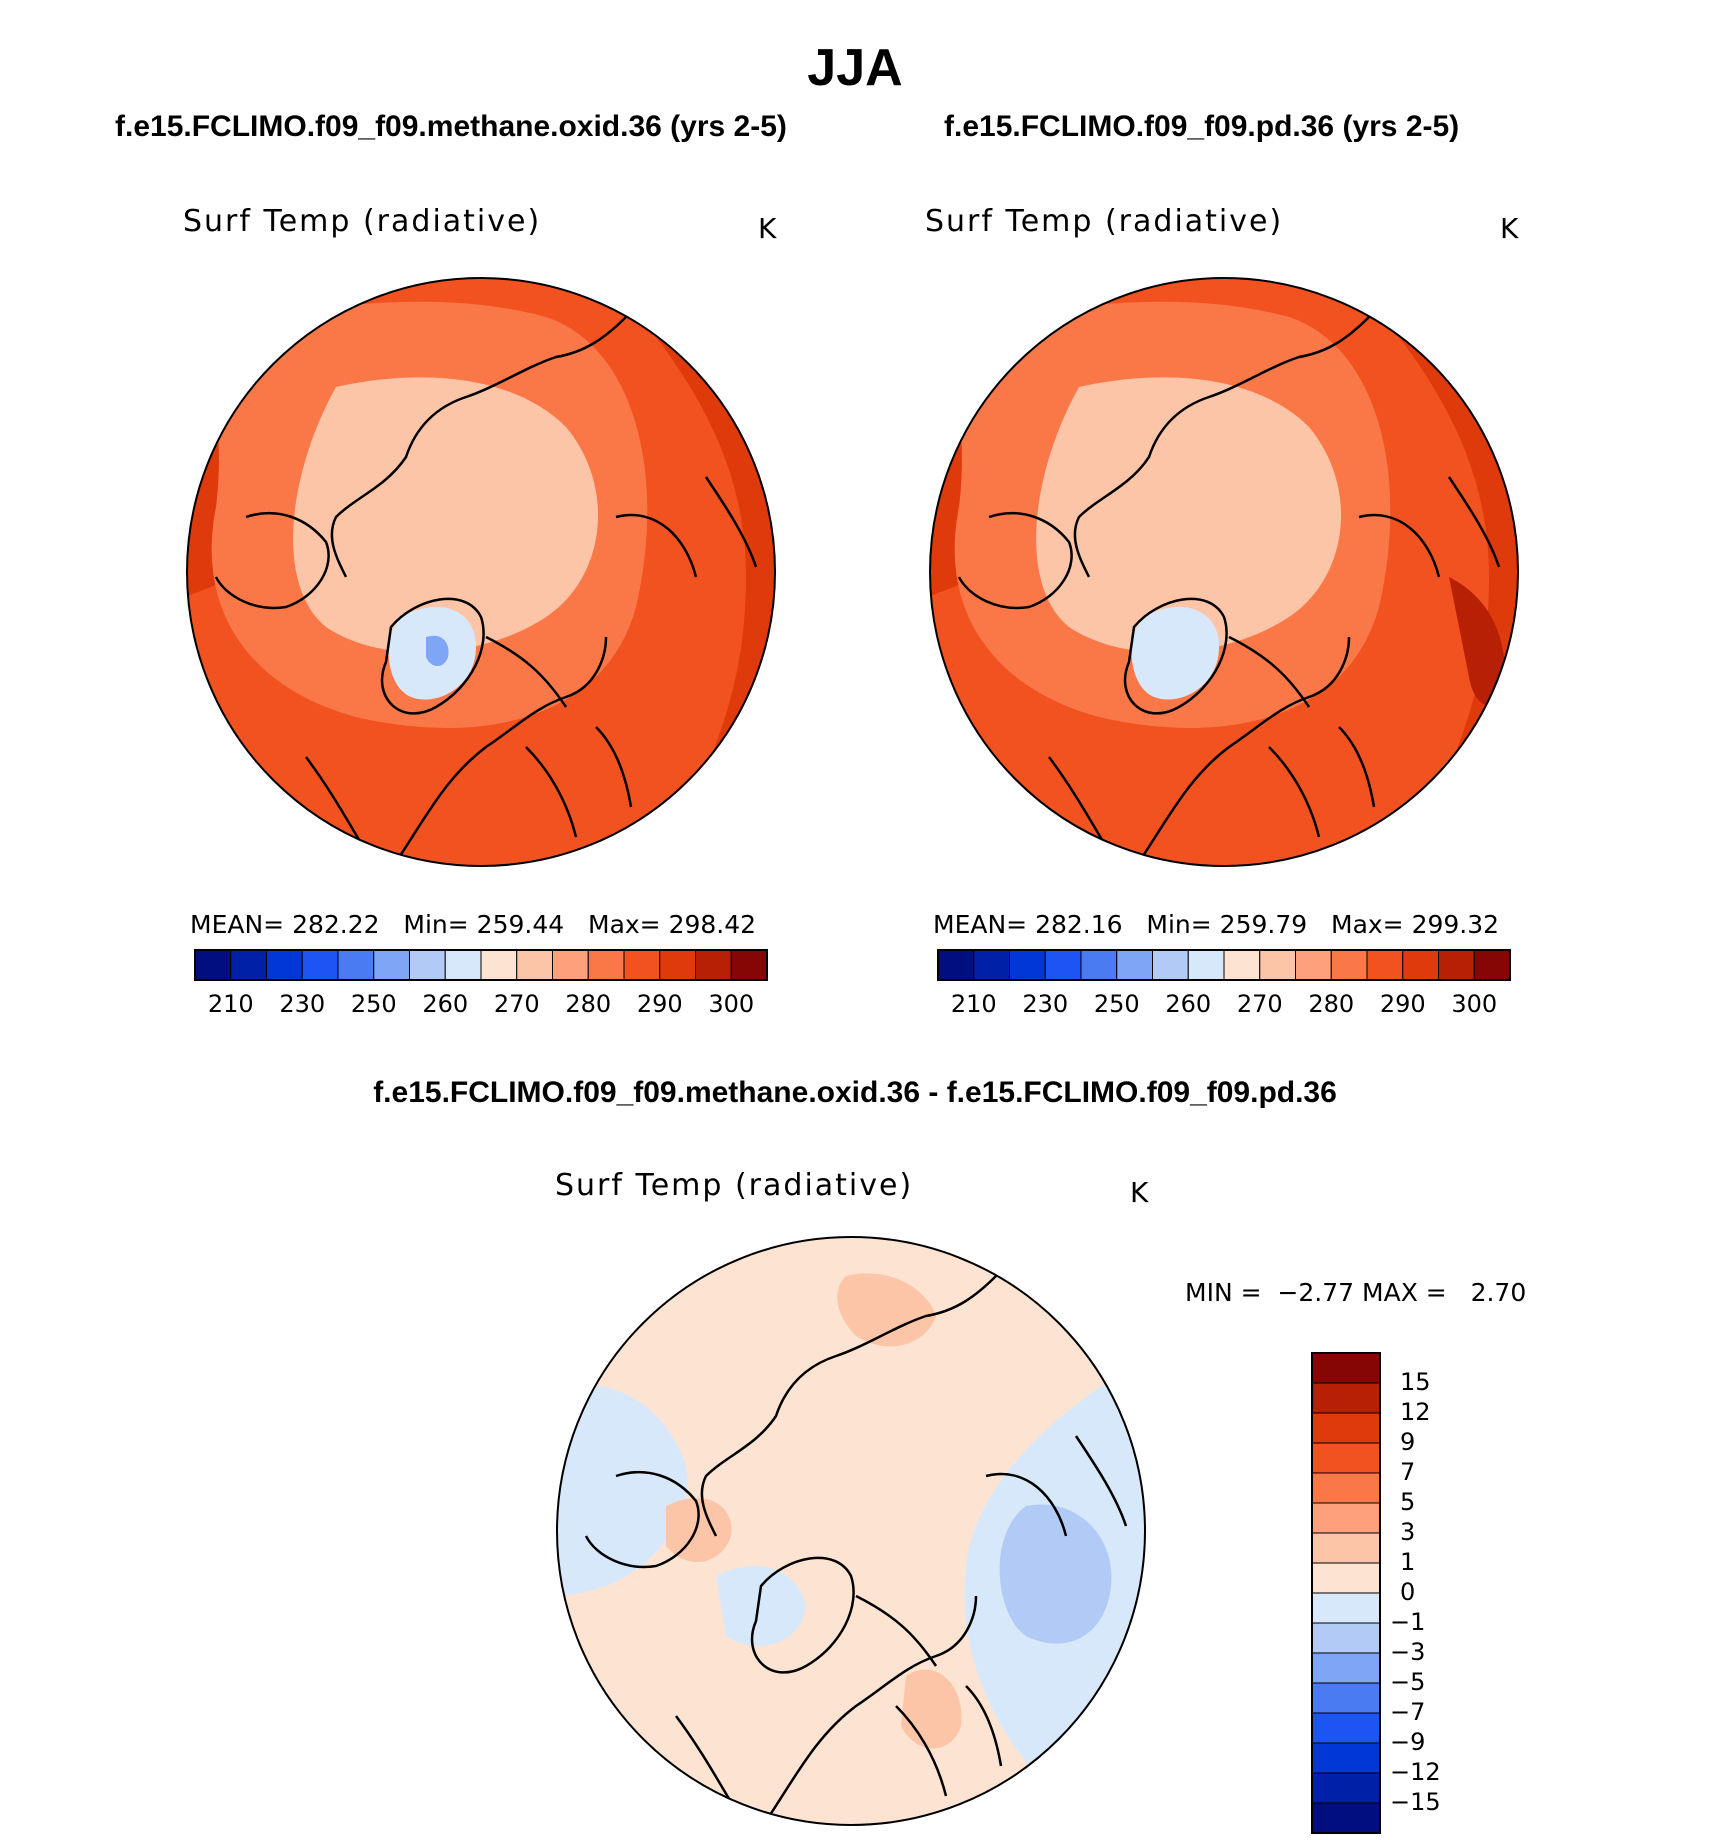  I want to click on panel2-coastlines, so click(1229, 591).